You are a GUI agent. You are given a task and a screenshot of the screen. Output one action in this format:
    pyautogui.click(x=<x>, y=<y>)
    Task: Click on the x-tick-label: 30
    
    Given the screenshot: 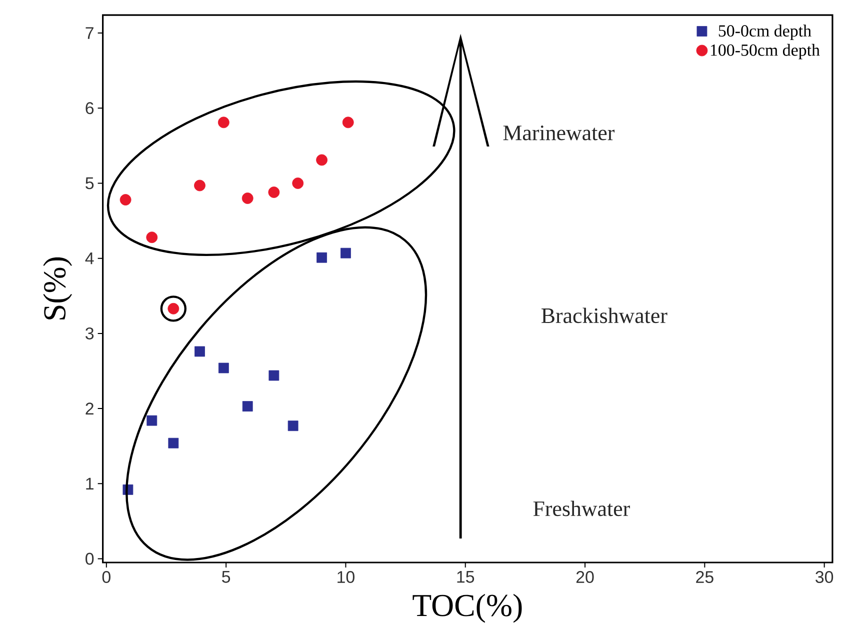 What is the action you would take?
    pyautogui.click(x=825, y=577)
    